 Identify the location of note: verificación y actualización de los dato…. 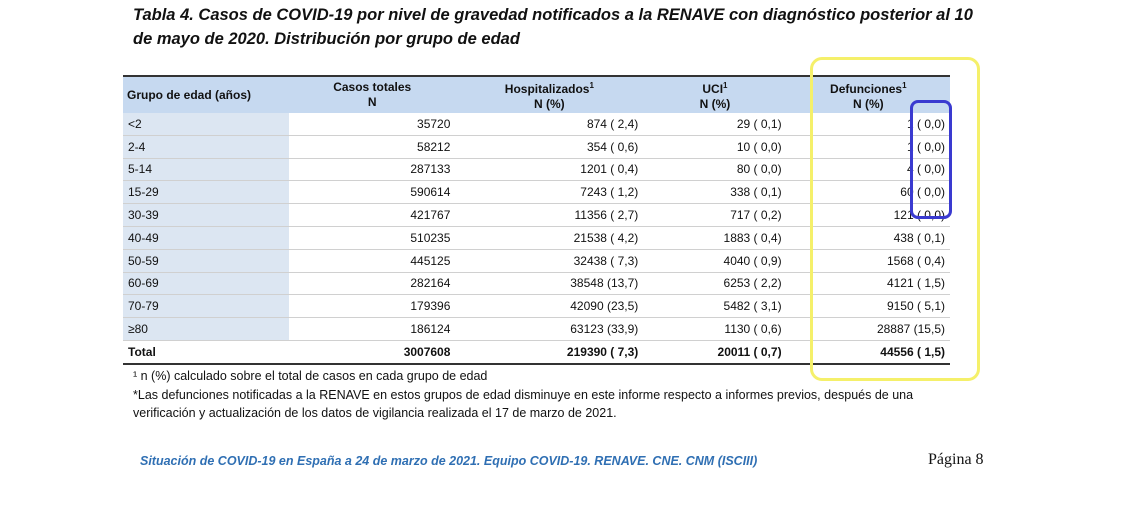
(375, 413).